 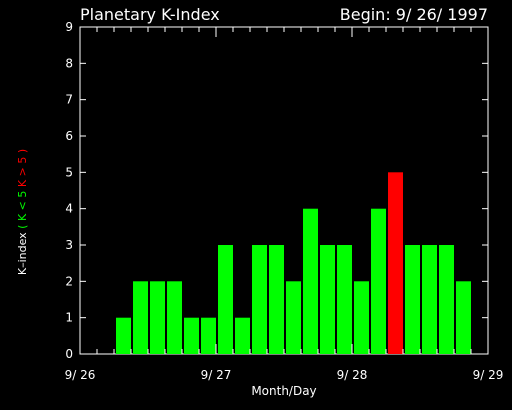 I want to click on y-axis-label-part: K–index, so click(x=22, y=253).